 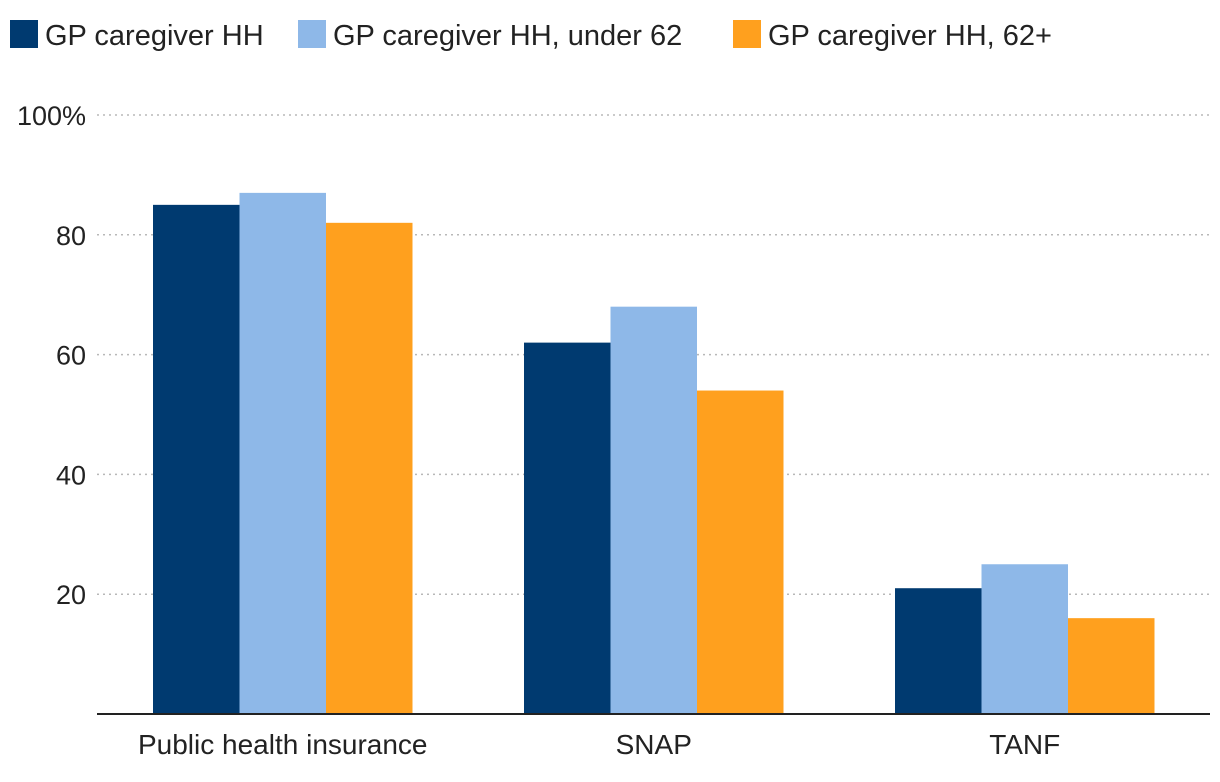 I want to click on legend-label-2: GP caregiver HH, under 62, so click(x=507, y=36).